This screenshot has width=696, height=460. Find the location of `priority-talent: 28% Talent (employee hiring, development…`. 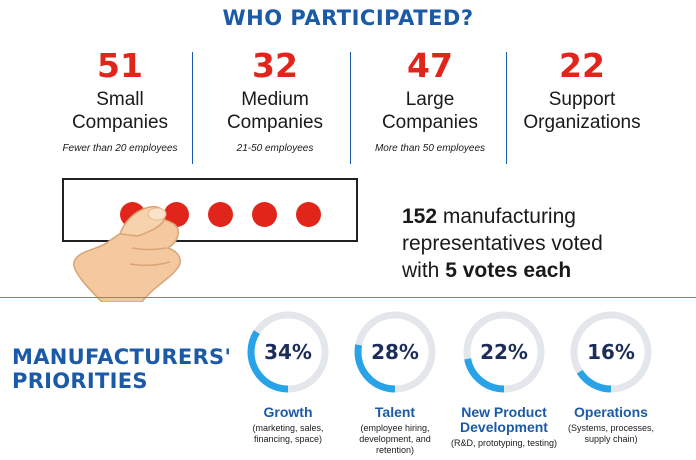

priority-talent: 28% Talent (employee hiring, development… is located at coordinates (395, 383).